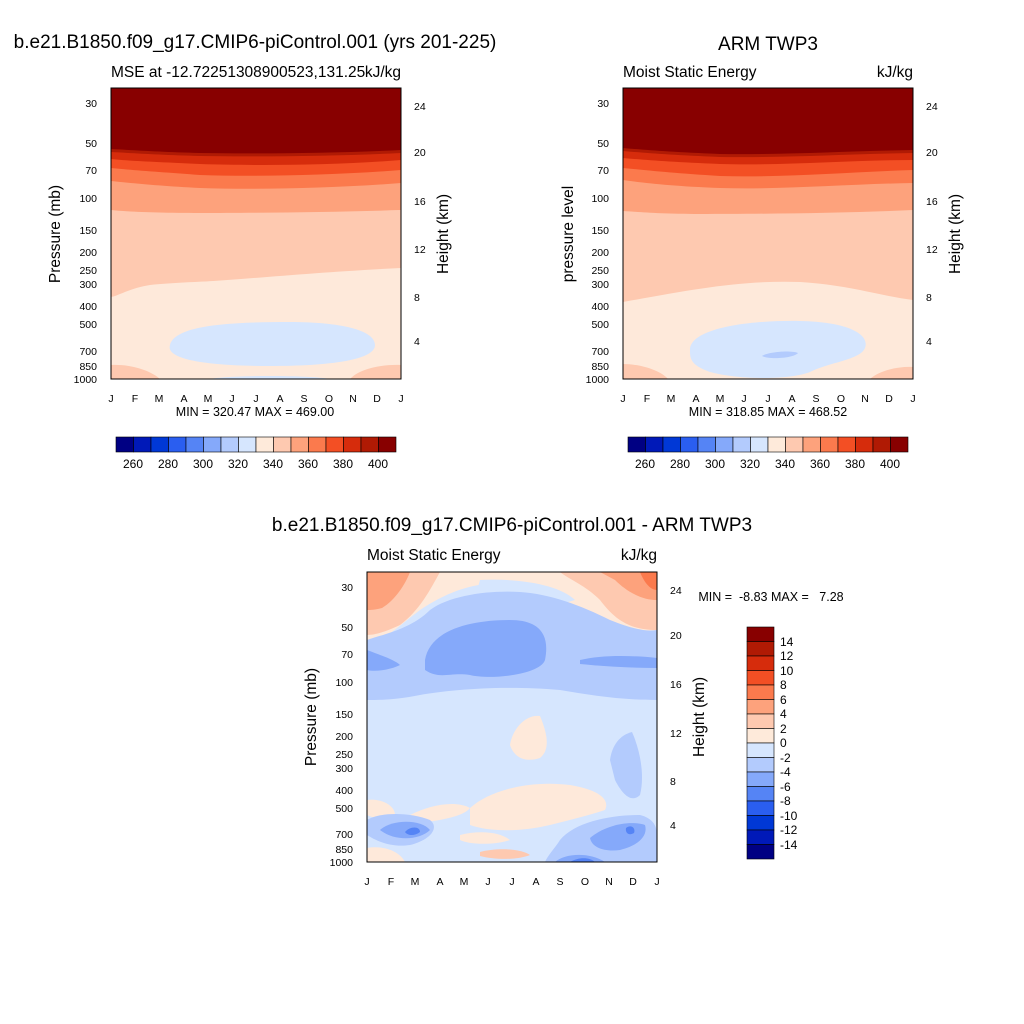 The image size is (1024, 1024). Describe the element at coordinates (785, 787) in the screenshot. I see `colorbar-label: -6` at that location.